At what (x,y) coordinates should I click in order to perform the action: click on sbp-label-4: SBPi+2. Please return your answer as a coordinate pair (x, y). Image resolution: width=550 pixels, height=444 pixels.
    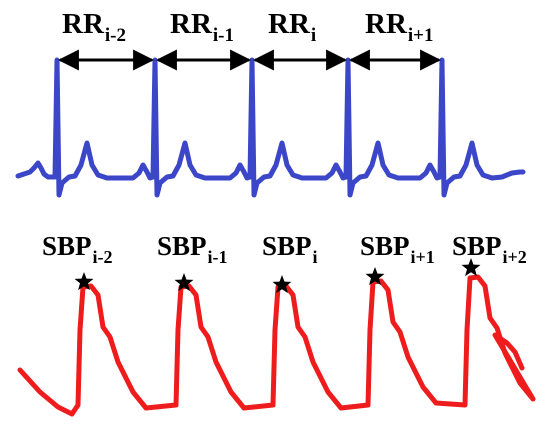
    Looking at the image, I should click on (489, 249).